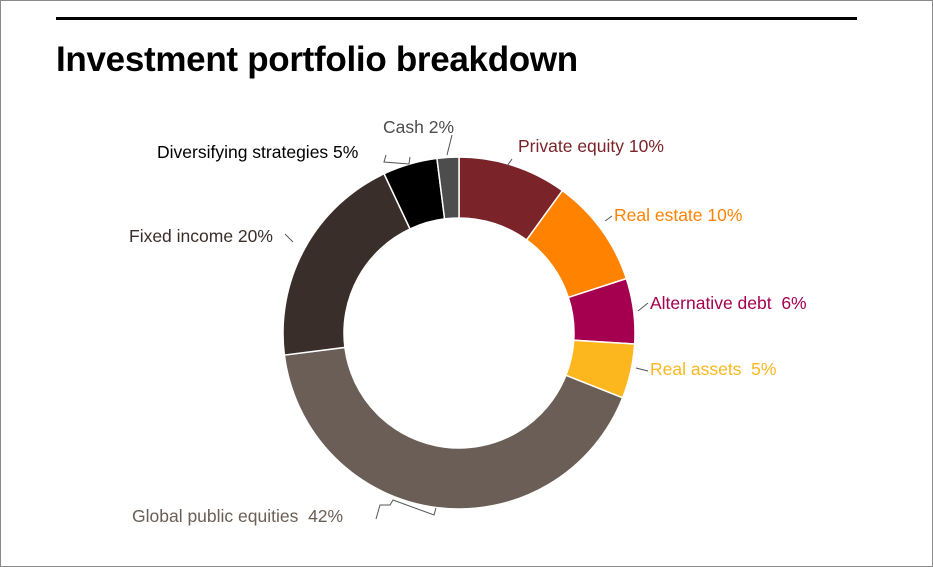 The height and width of the screenshot is (567, 933). I want to click on leader-line-cash, so click(449, 145).